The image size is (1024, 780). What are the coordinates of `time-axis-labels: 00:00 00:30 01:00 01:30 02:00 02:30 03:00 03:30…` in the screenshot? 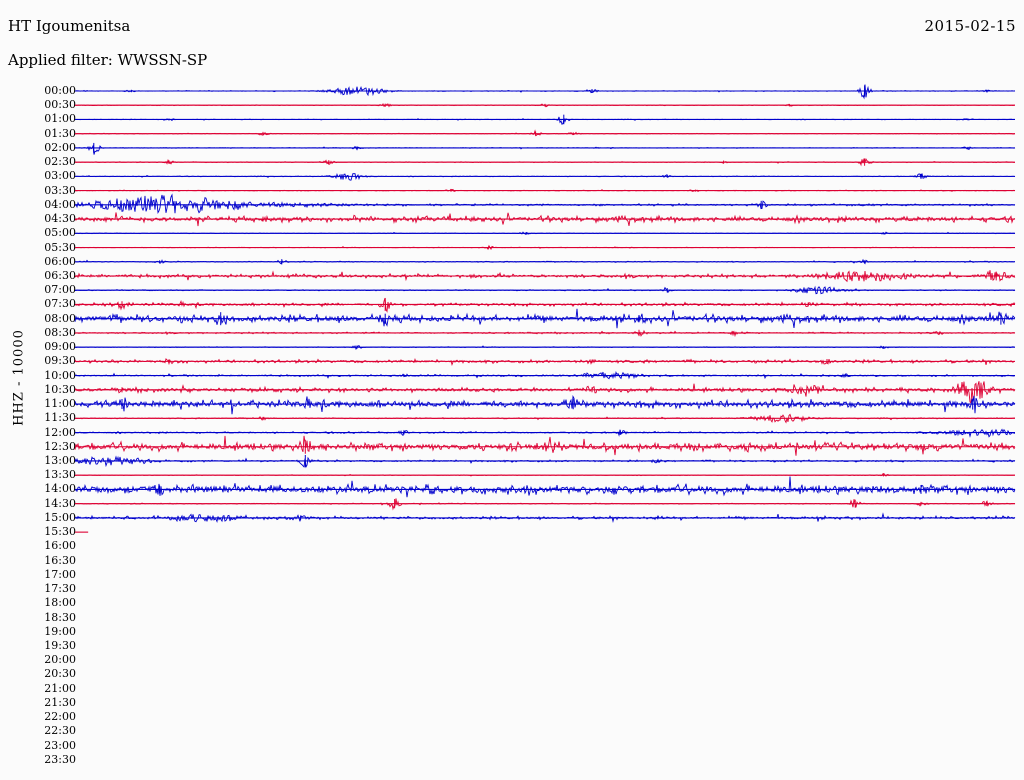 It's located at (38, 428).